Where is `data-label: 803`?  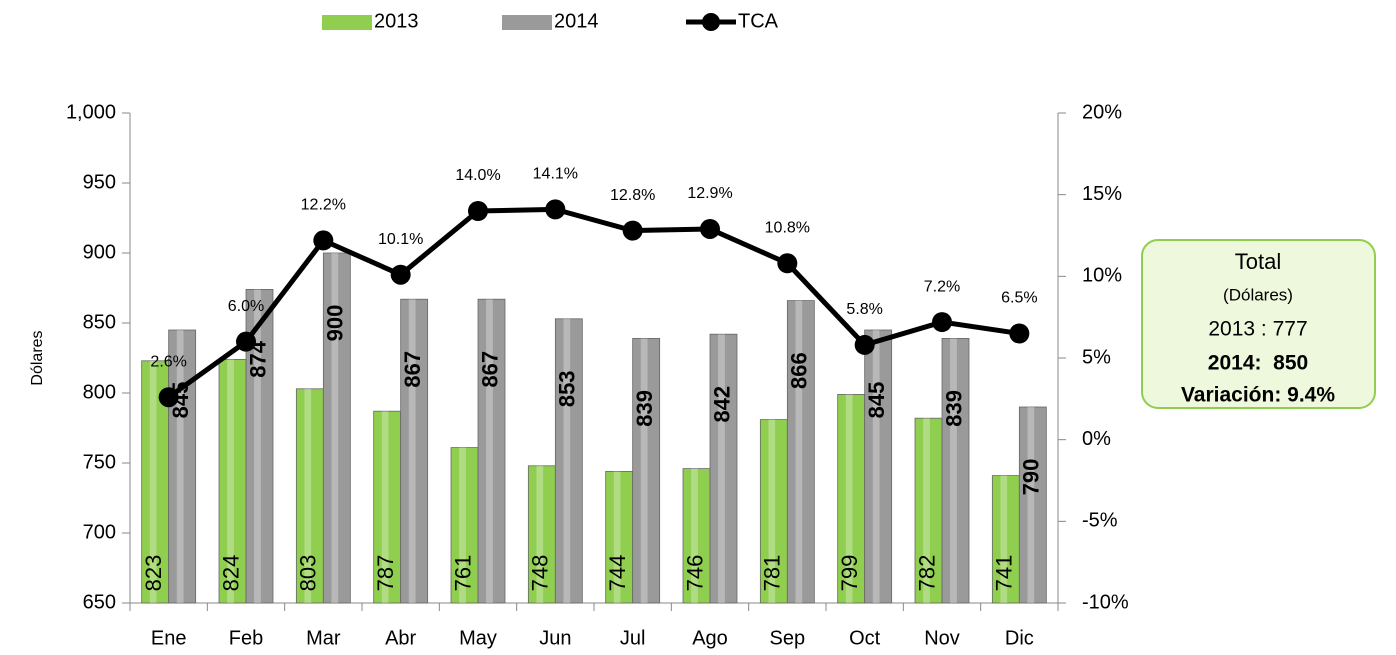 data-label: 803 is located at coordinates (308, 573).